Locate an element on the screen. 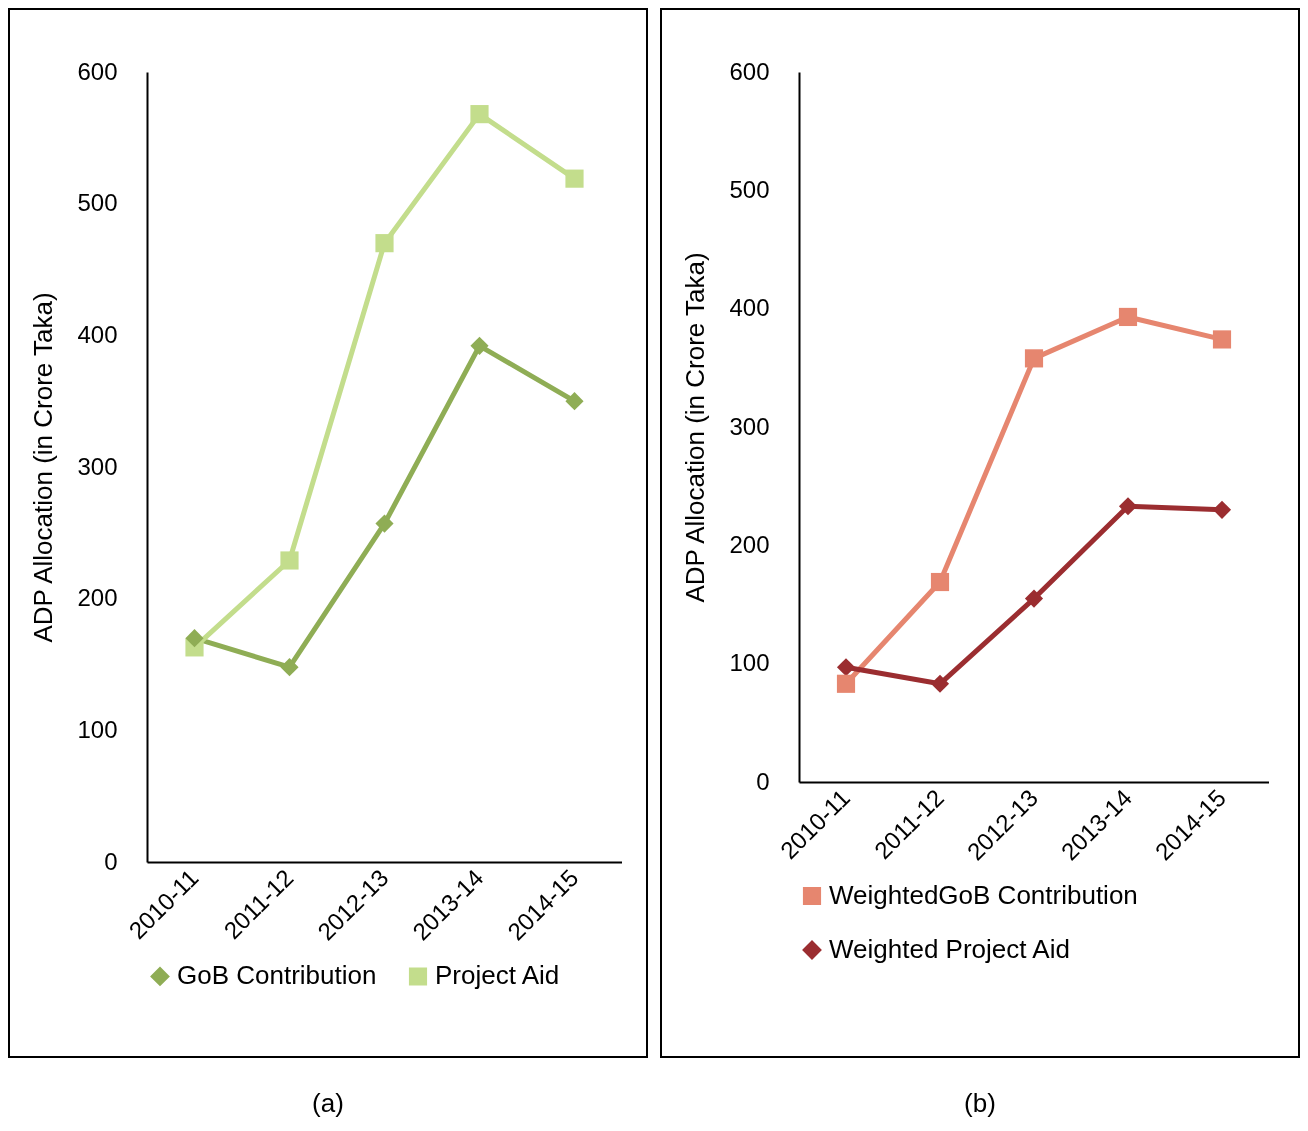 This screenshot has width=1308, height=1131. legend-label: GoB Contribution is located at coordinates (277, 975).